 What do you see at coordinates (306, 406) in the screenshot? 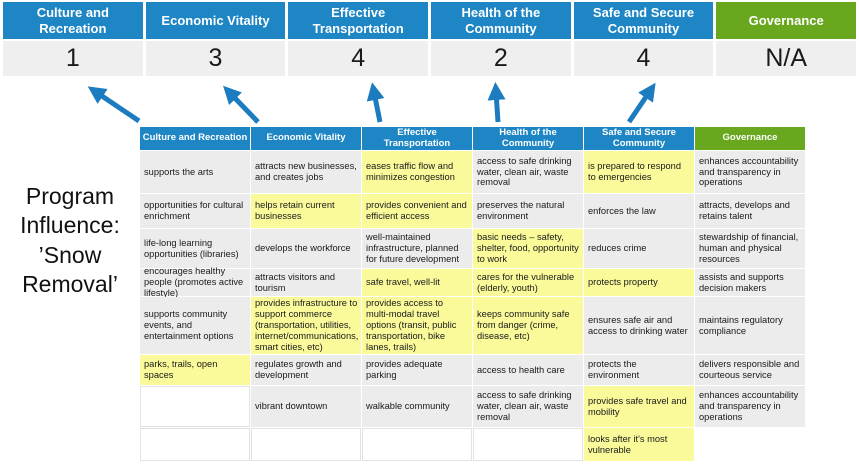
I see `matrix-cell-r7-c2: vibrant downtown` at bounding box center [306, 406].